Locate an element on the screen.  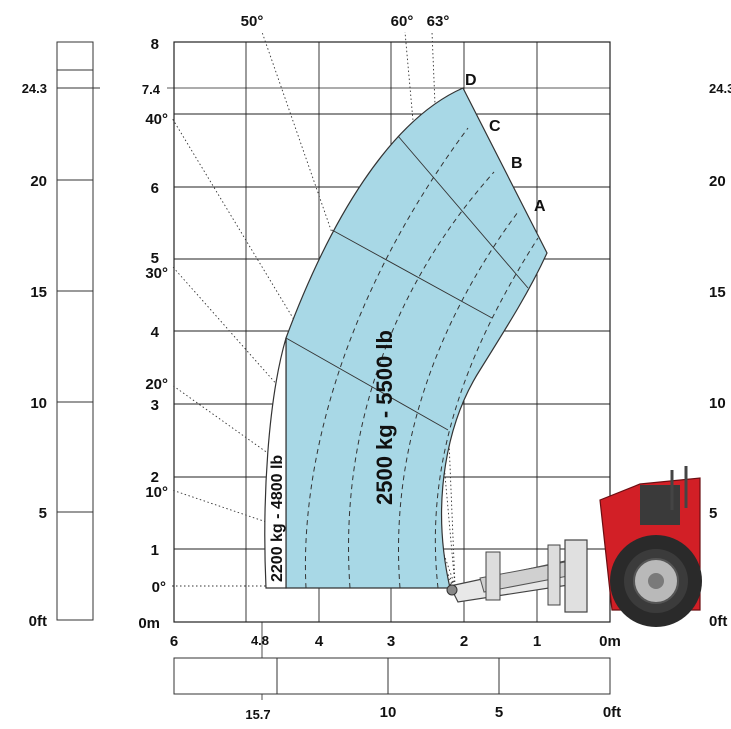
load-label-outer: 2200 kg - 4800 lb is located at coordinates (277, 518).